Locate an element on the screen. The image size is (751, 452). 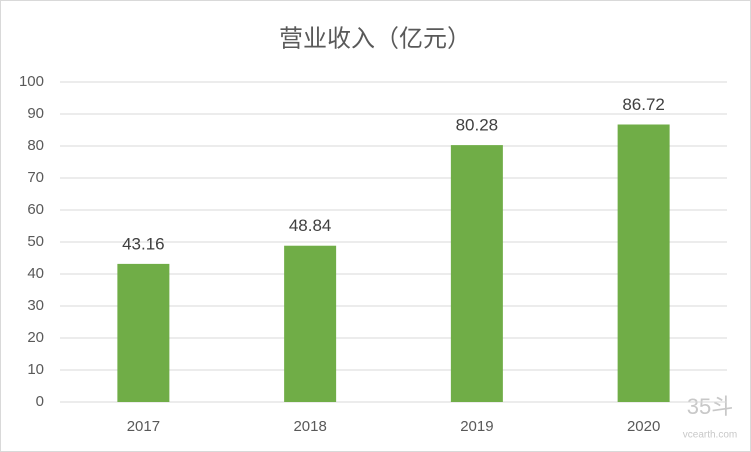
data-label: 80.28 is located at coordinates (477, 125).